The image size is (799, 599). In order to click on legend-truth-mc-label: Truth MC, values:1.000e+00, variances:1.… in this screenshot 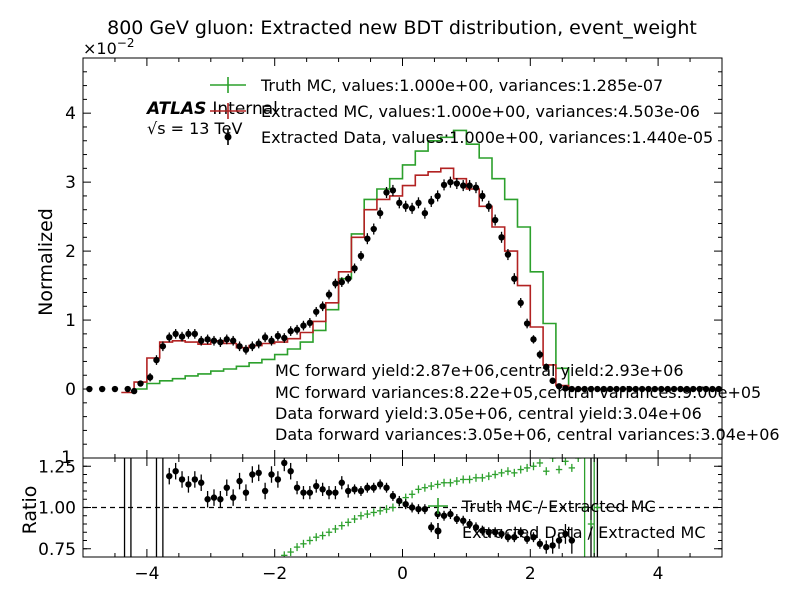, I will do `click(461, 85)`.